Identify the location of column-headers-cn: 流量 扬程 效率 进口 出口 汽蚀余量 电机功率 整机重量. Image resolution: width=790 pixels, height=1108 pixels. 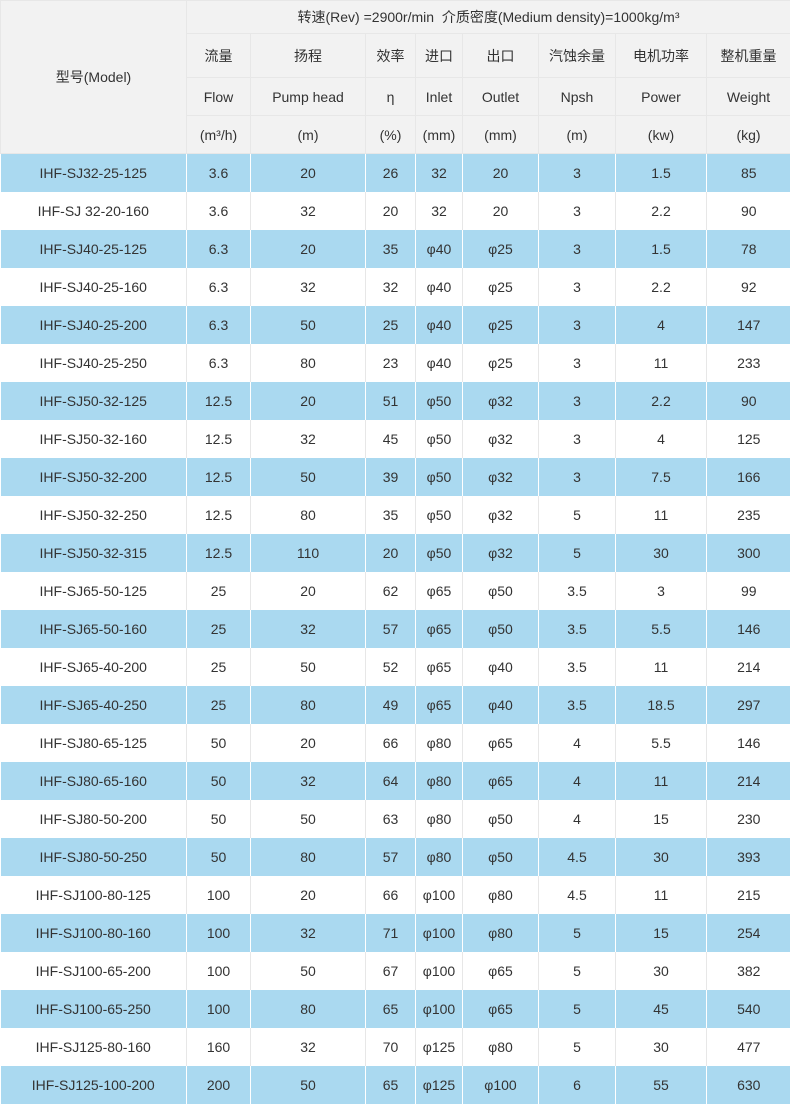
(395, 55).